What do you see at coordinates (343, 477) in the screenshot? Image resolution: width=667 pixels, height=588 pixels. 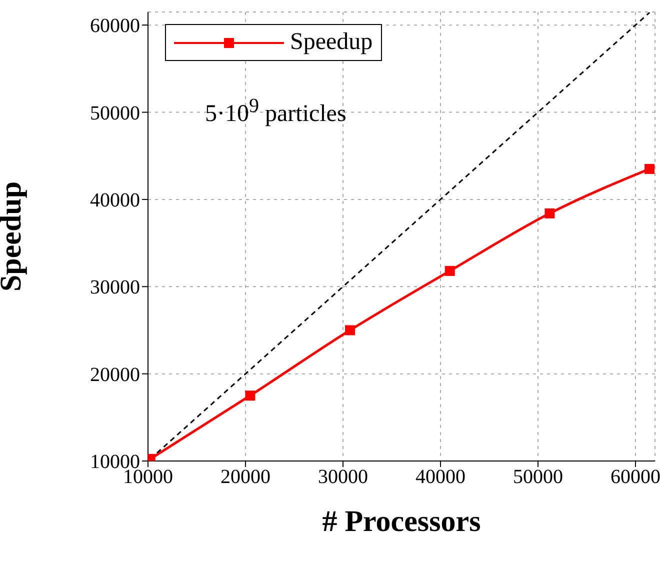 I see `x-tick-label: 30000` at bounding box center [343, 477].